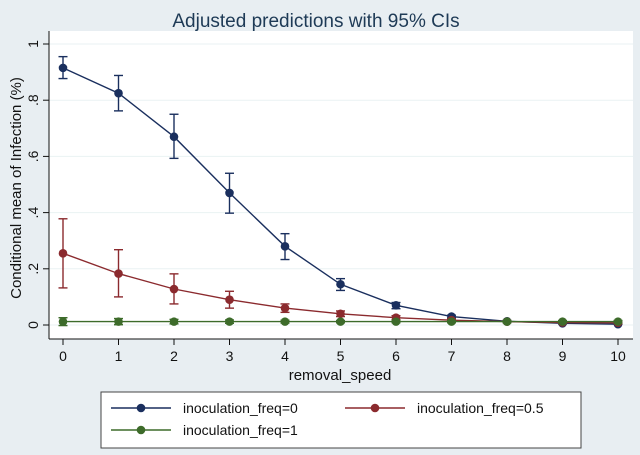 The height and width of the screenshot is (455, 640). What do you see at coordinates (33, 213) in the screenshot?
I see `y-tick-label: .4` at bounding box center [33, 213].